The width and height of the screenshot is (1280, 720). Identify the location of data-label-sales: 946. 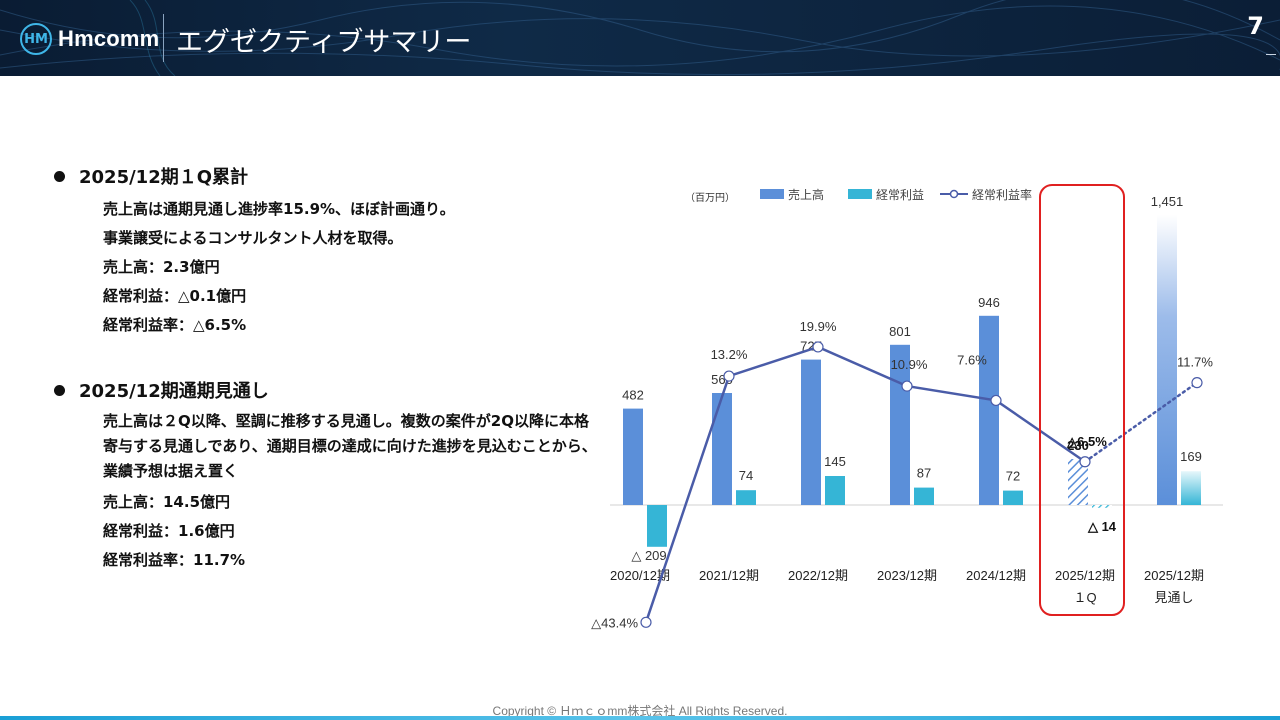
(989, 302).